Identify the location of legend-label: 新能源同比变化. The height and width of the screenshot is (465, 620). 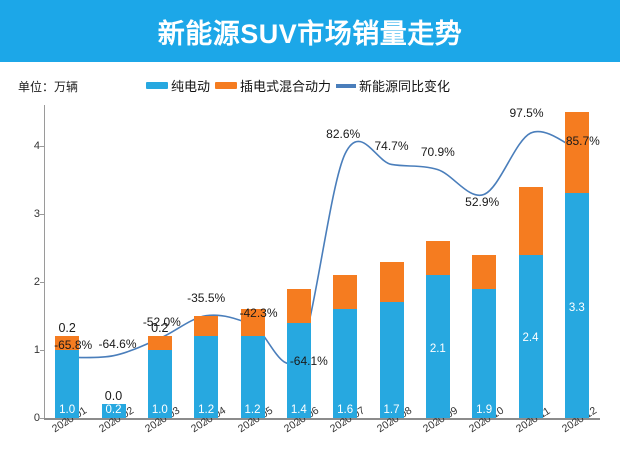
(405, 86).